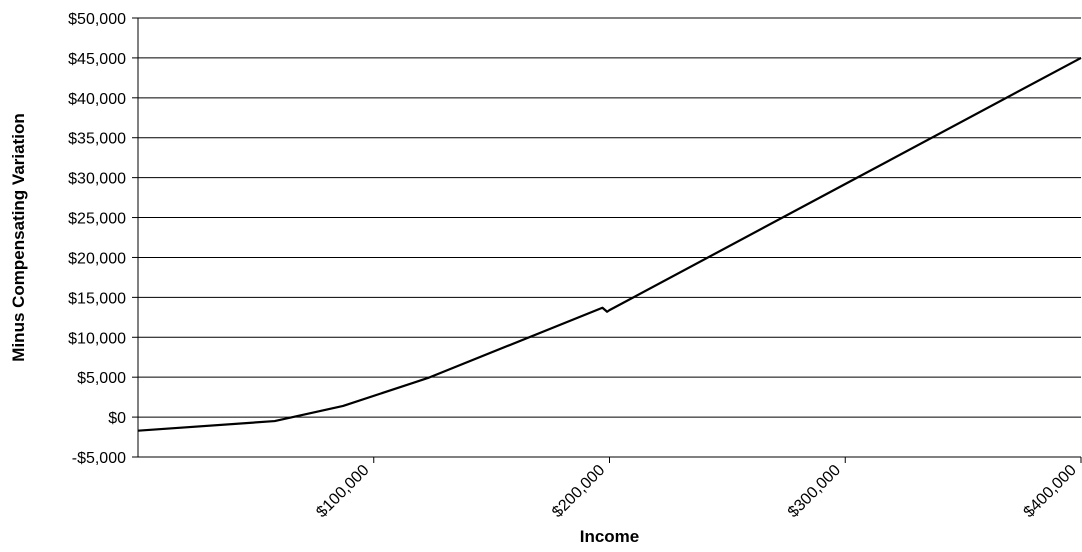 Image resolution: width=1082 pixels, height=552 pixels. Describe the element at coordinates (1050, 491) in the screenshot. I see `x-tick-label: $400,000` at that location.